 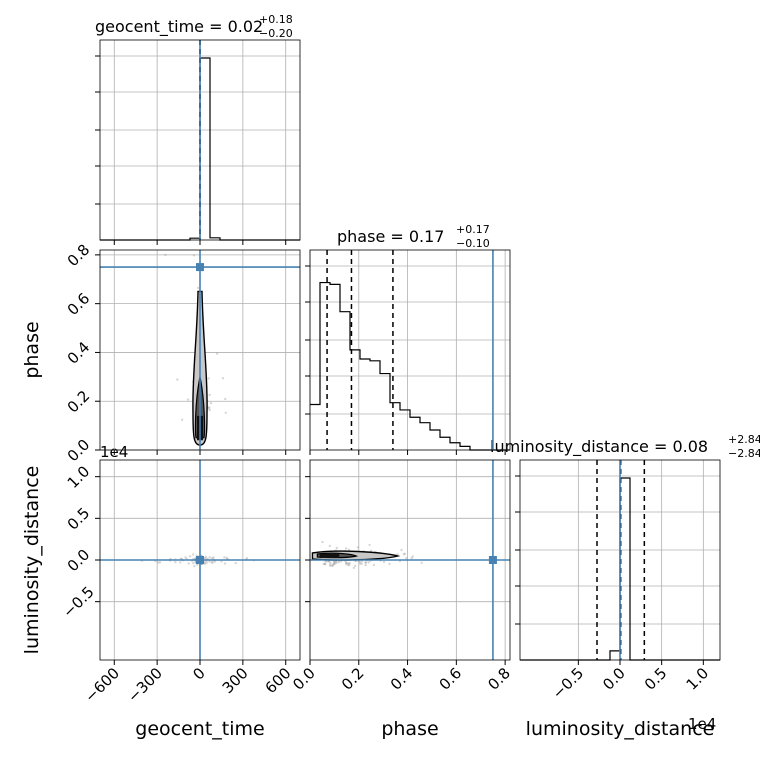 What do you see at coordinates (102, 685) in the screenshot?
I see `x-tick-label: −600` at bounding box center [102, 685].